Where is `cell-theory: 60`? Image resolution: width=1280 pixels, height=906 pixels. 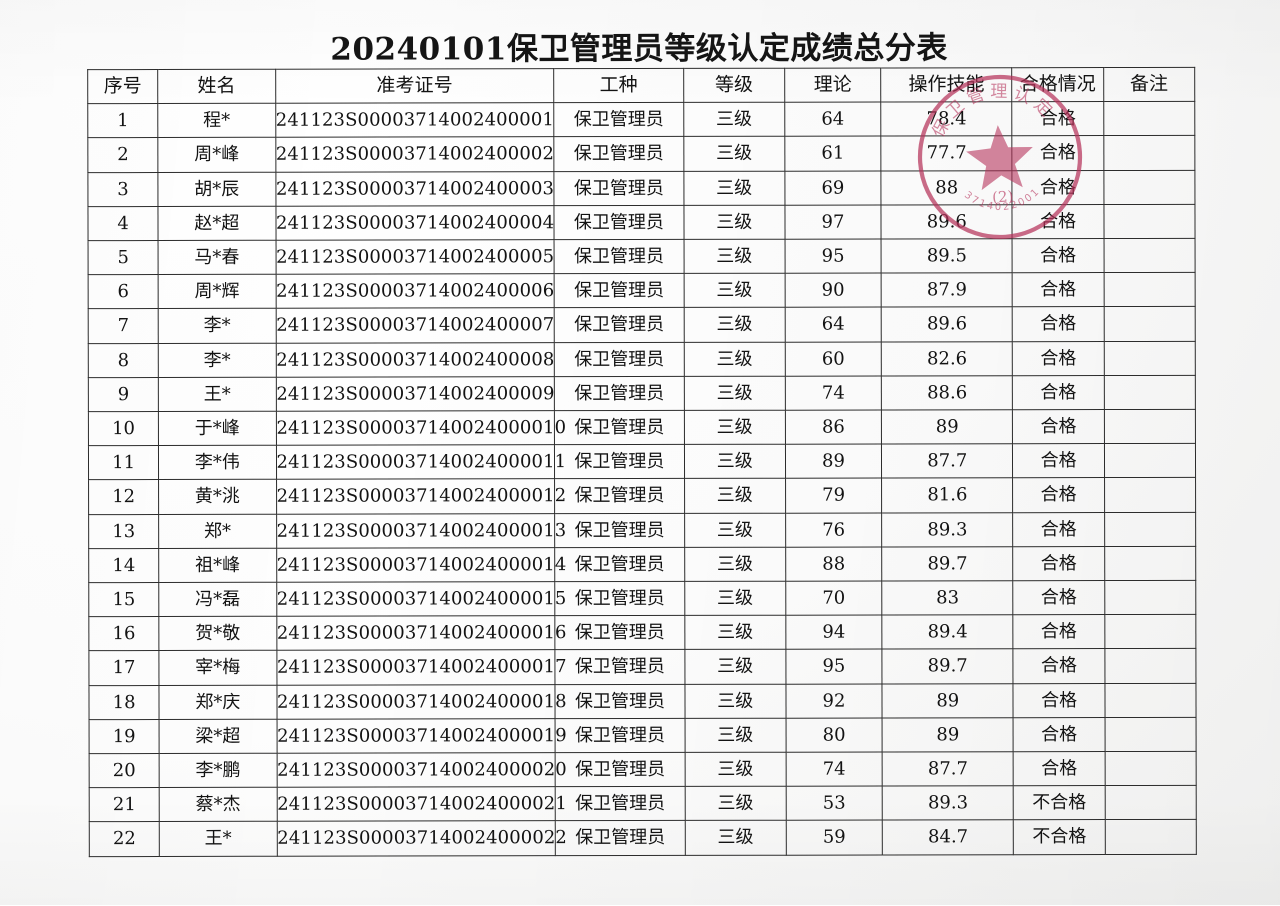
cell-theory: 60 is located at coordinates (833, 359).